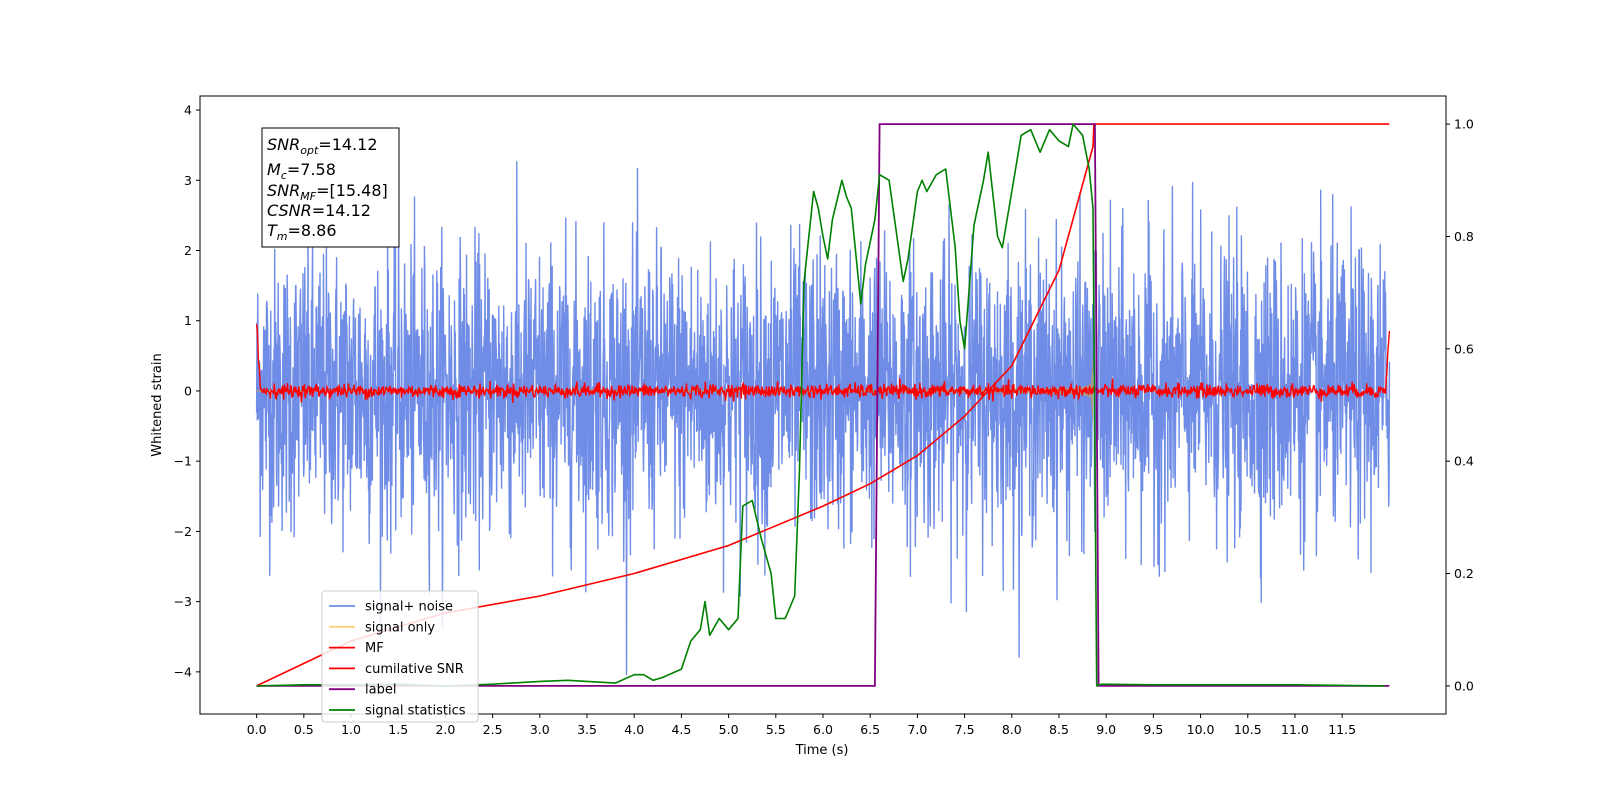  I want to click on y-right-tick-label: 0.4, so click(1464, 461).